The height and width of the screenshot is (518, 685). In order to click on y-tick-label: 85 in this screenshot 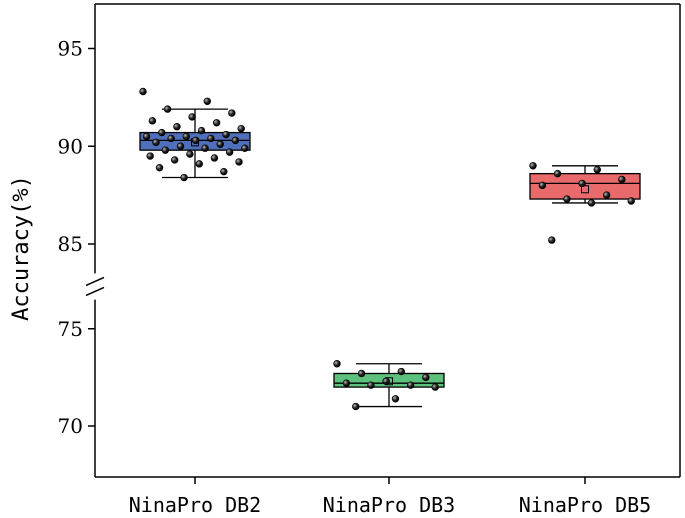, I will do `click(70, 244)`.